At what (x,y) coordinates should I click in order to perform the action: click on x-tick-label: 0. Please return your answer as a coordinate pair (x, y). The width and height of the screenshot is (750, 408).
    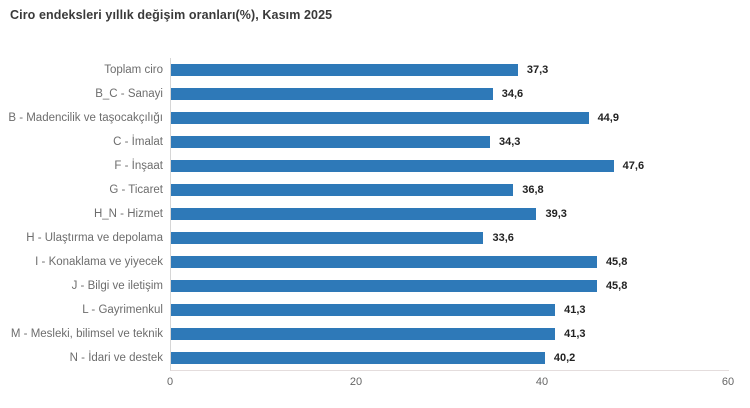
    Looking at the image, I should click on (170, 382).